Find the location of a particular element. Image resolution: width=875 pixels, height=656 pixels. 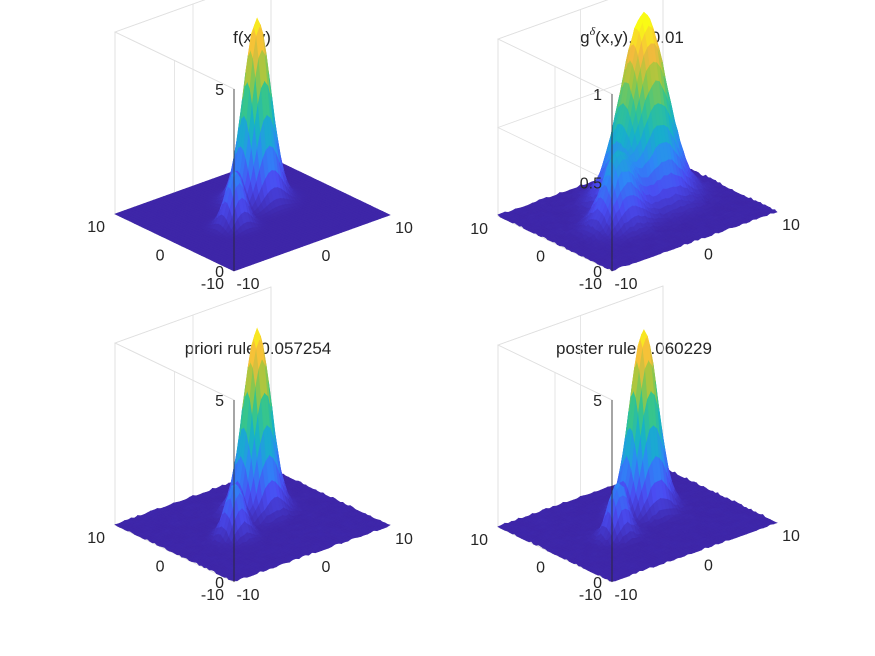

title-g-letter: g is located at coordinates (584, 37).